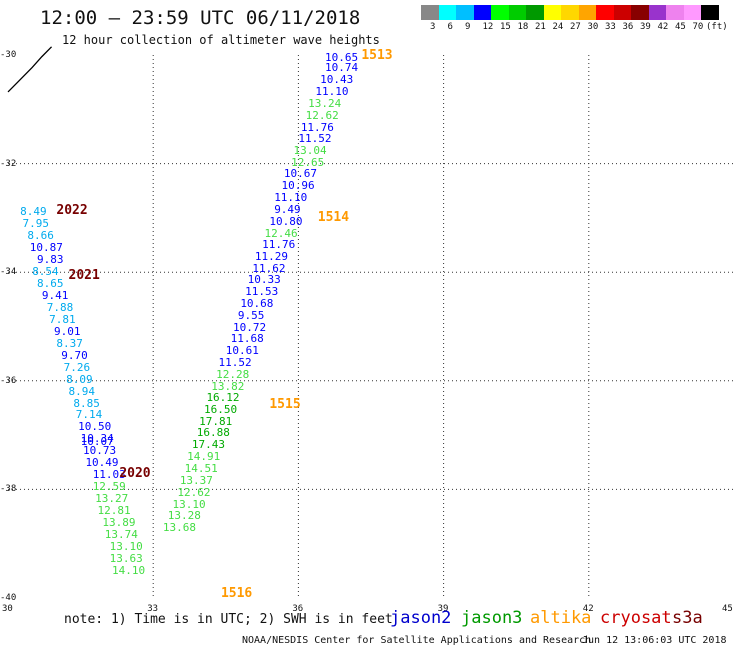  Describe the element at coordinates (698, 27) in the screenshot. I see `legend-label: 70` at that location.